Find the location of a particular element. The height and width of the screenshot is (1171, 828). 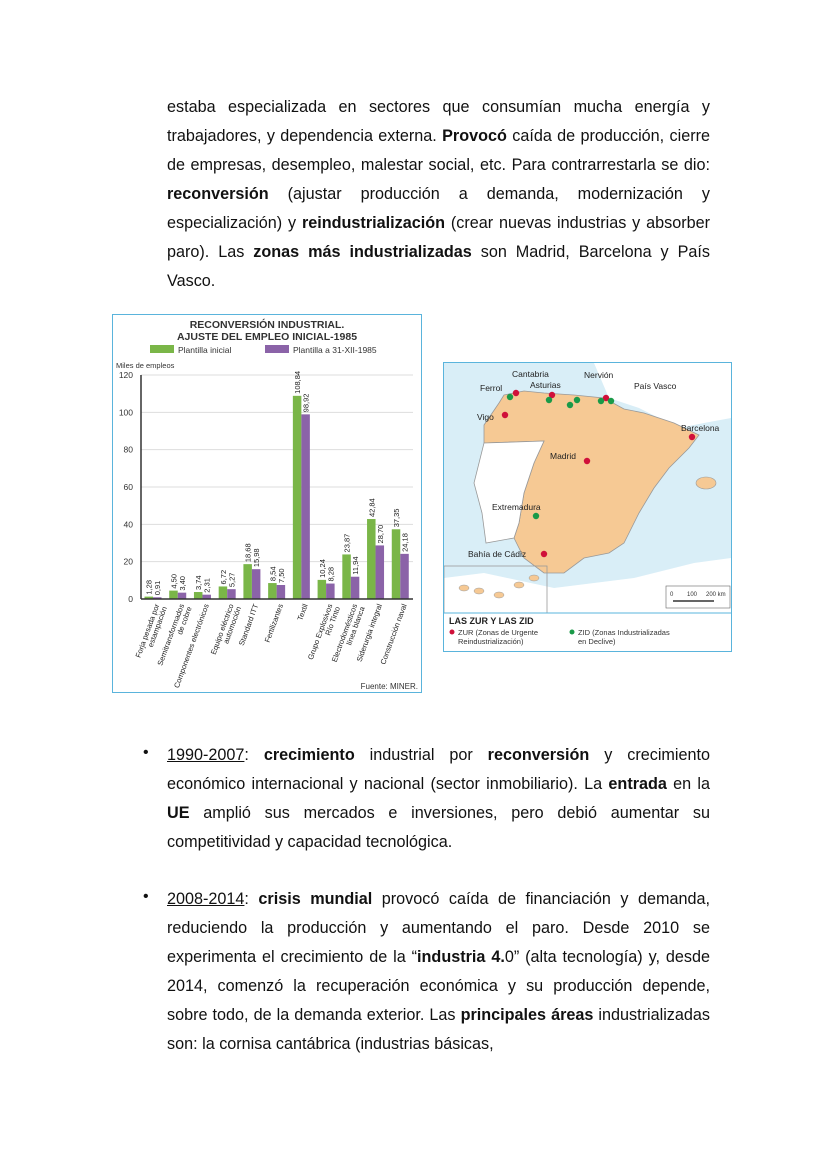

place-label: Madrid is located at coordinates (563, 456).